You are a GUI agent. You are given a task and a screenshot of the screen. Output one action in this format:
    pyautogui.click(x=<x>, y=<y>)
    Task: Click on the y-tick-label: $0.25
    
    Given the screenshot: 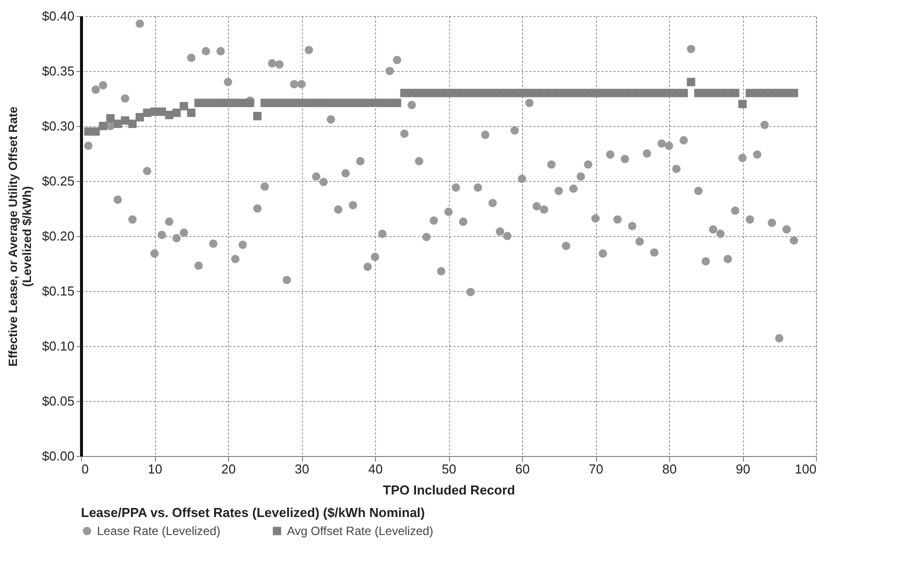 What is the action you would take?
    pyautogui.click(x=58, y=181)
    